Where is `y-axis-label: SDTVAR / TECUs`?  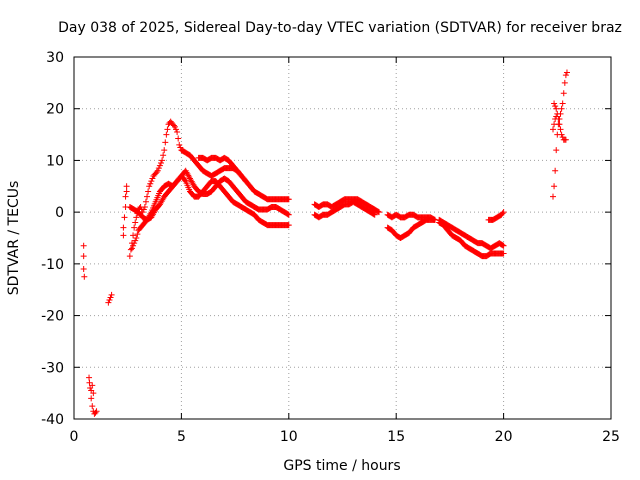 y-axis-label: SDTVAR / TECUs is located at coordinates (14, 238).